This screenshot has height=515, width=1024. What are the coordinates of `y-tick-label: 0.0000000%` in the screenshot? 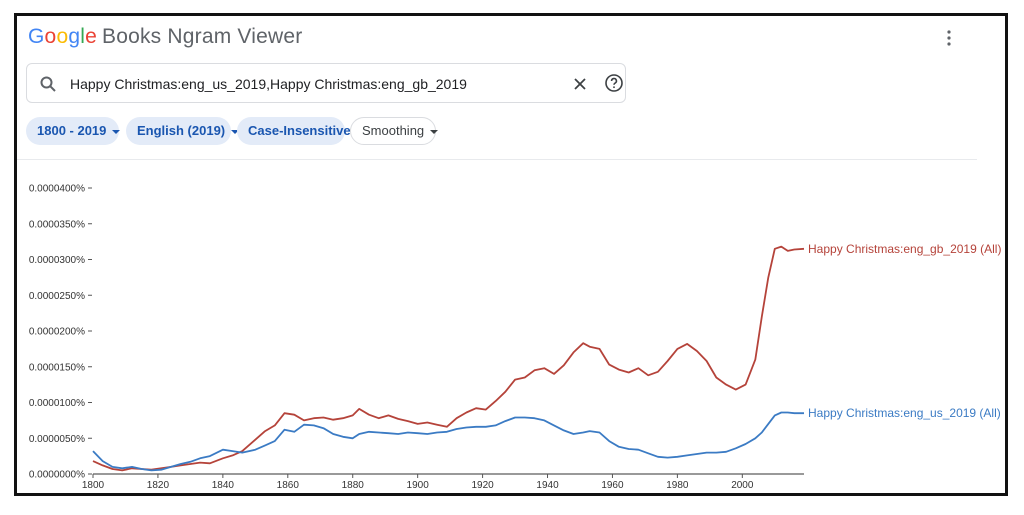 It's located at (57, 475).